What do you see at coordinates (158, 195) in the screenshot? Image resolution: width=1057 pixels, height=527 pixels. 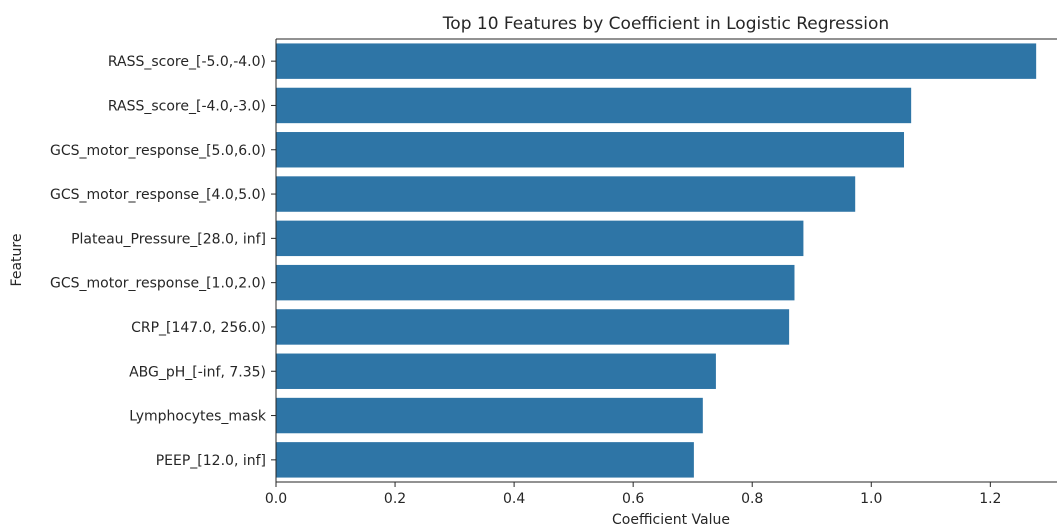 I see `y-tick-label: GCS_motor_response_[4.0,5.0)` at bounding box center [158, 195].